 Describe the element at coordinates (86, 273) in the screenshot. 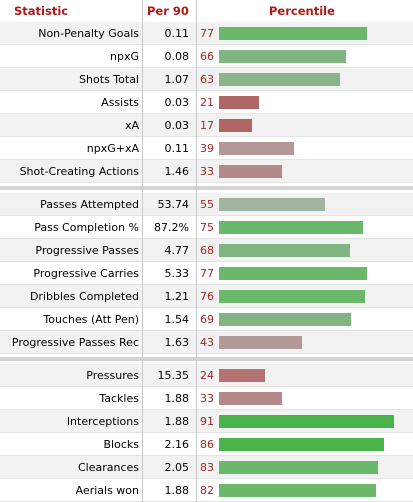

I see `statistic-label: Progressive Carries` at that location.